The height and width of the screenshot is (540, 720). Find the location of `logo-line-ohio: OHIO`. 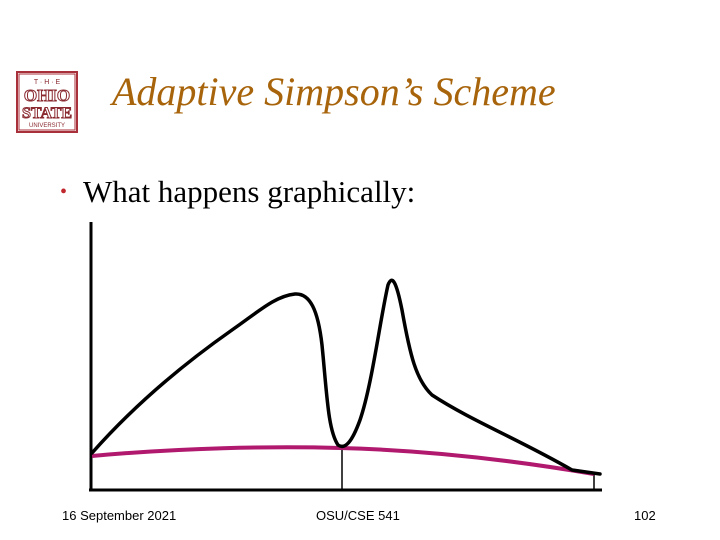

logo-line-ohio: OHIO is located at coordinates (47, 95).